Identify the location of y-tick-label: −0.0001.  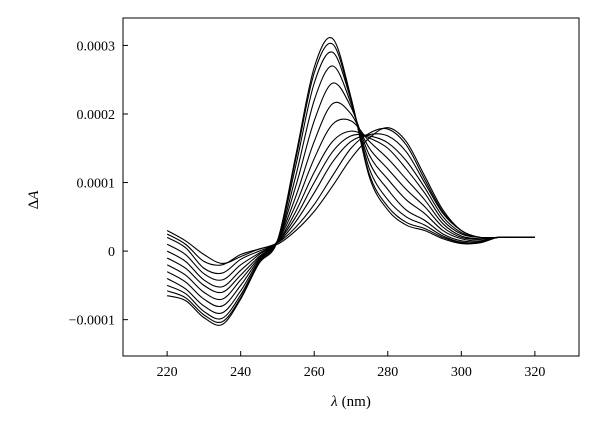
(92, 321).